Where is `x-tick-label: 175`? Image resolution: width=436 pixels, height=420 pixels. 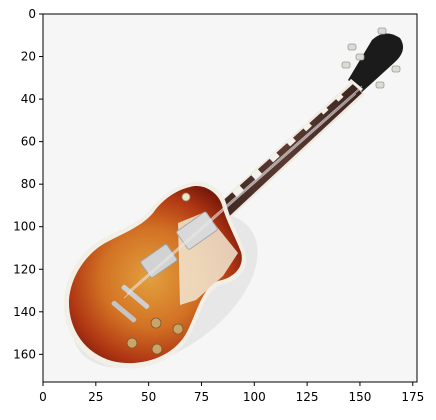 x-tick-label: 175 is located at coordinates (412, 397).